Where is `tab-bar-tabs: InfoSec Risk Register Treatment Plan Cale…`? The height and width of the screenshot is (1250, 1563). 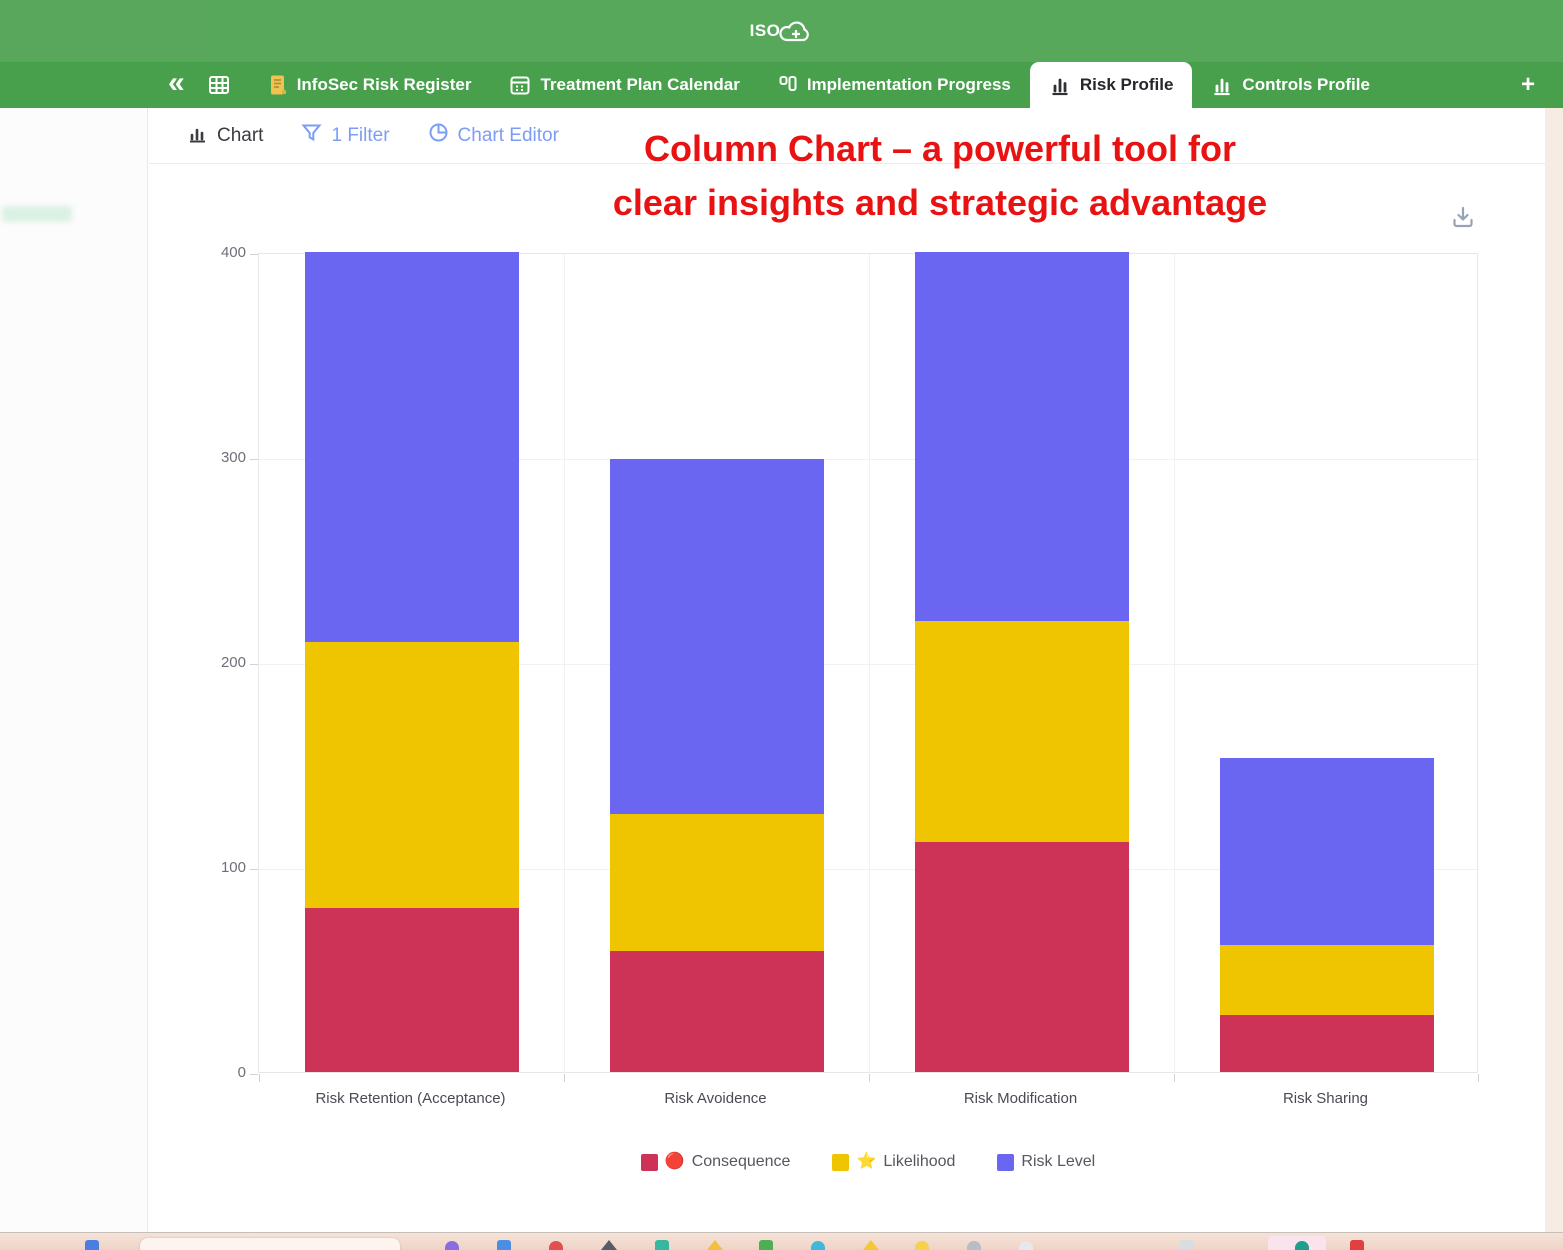 tab-bar-tabs: InfoSec Risk Register Treatment Plan Cale… is located at coordinates (881, 85).